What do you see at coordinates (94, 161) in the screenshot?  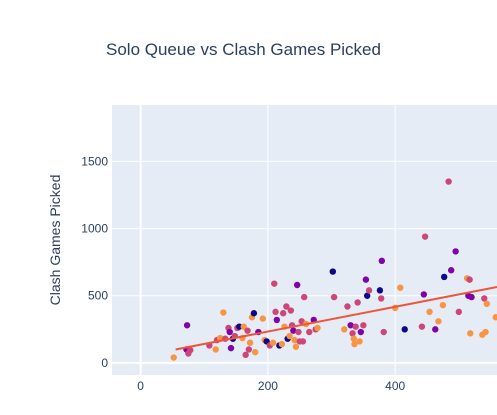 I see `y-tick-label: 1500` at bounding box center [94, 161].